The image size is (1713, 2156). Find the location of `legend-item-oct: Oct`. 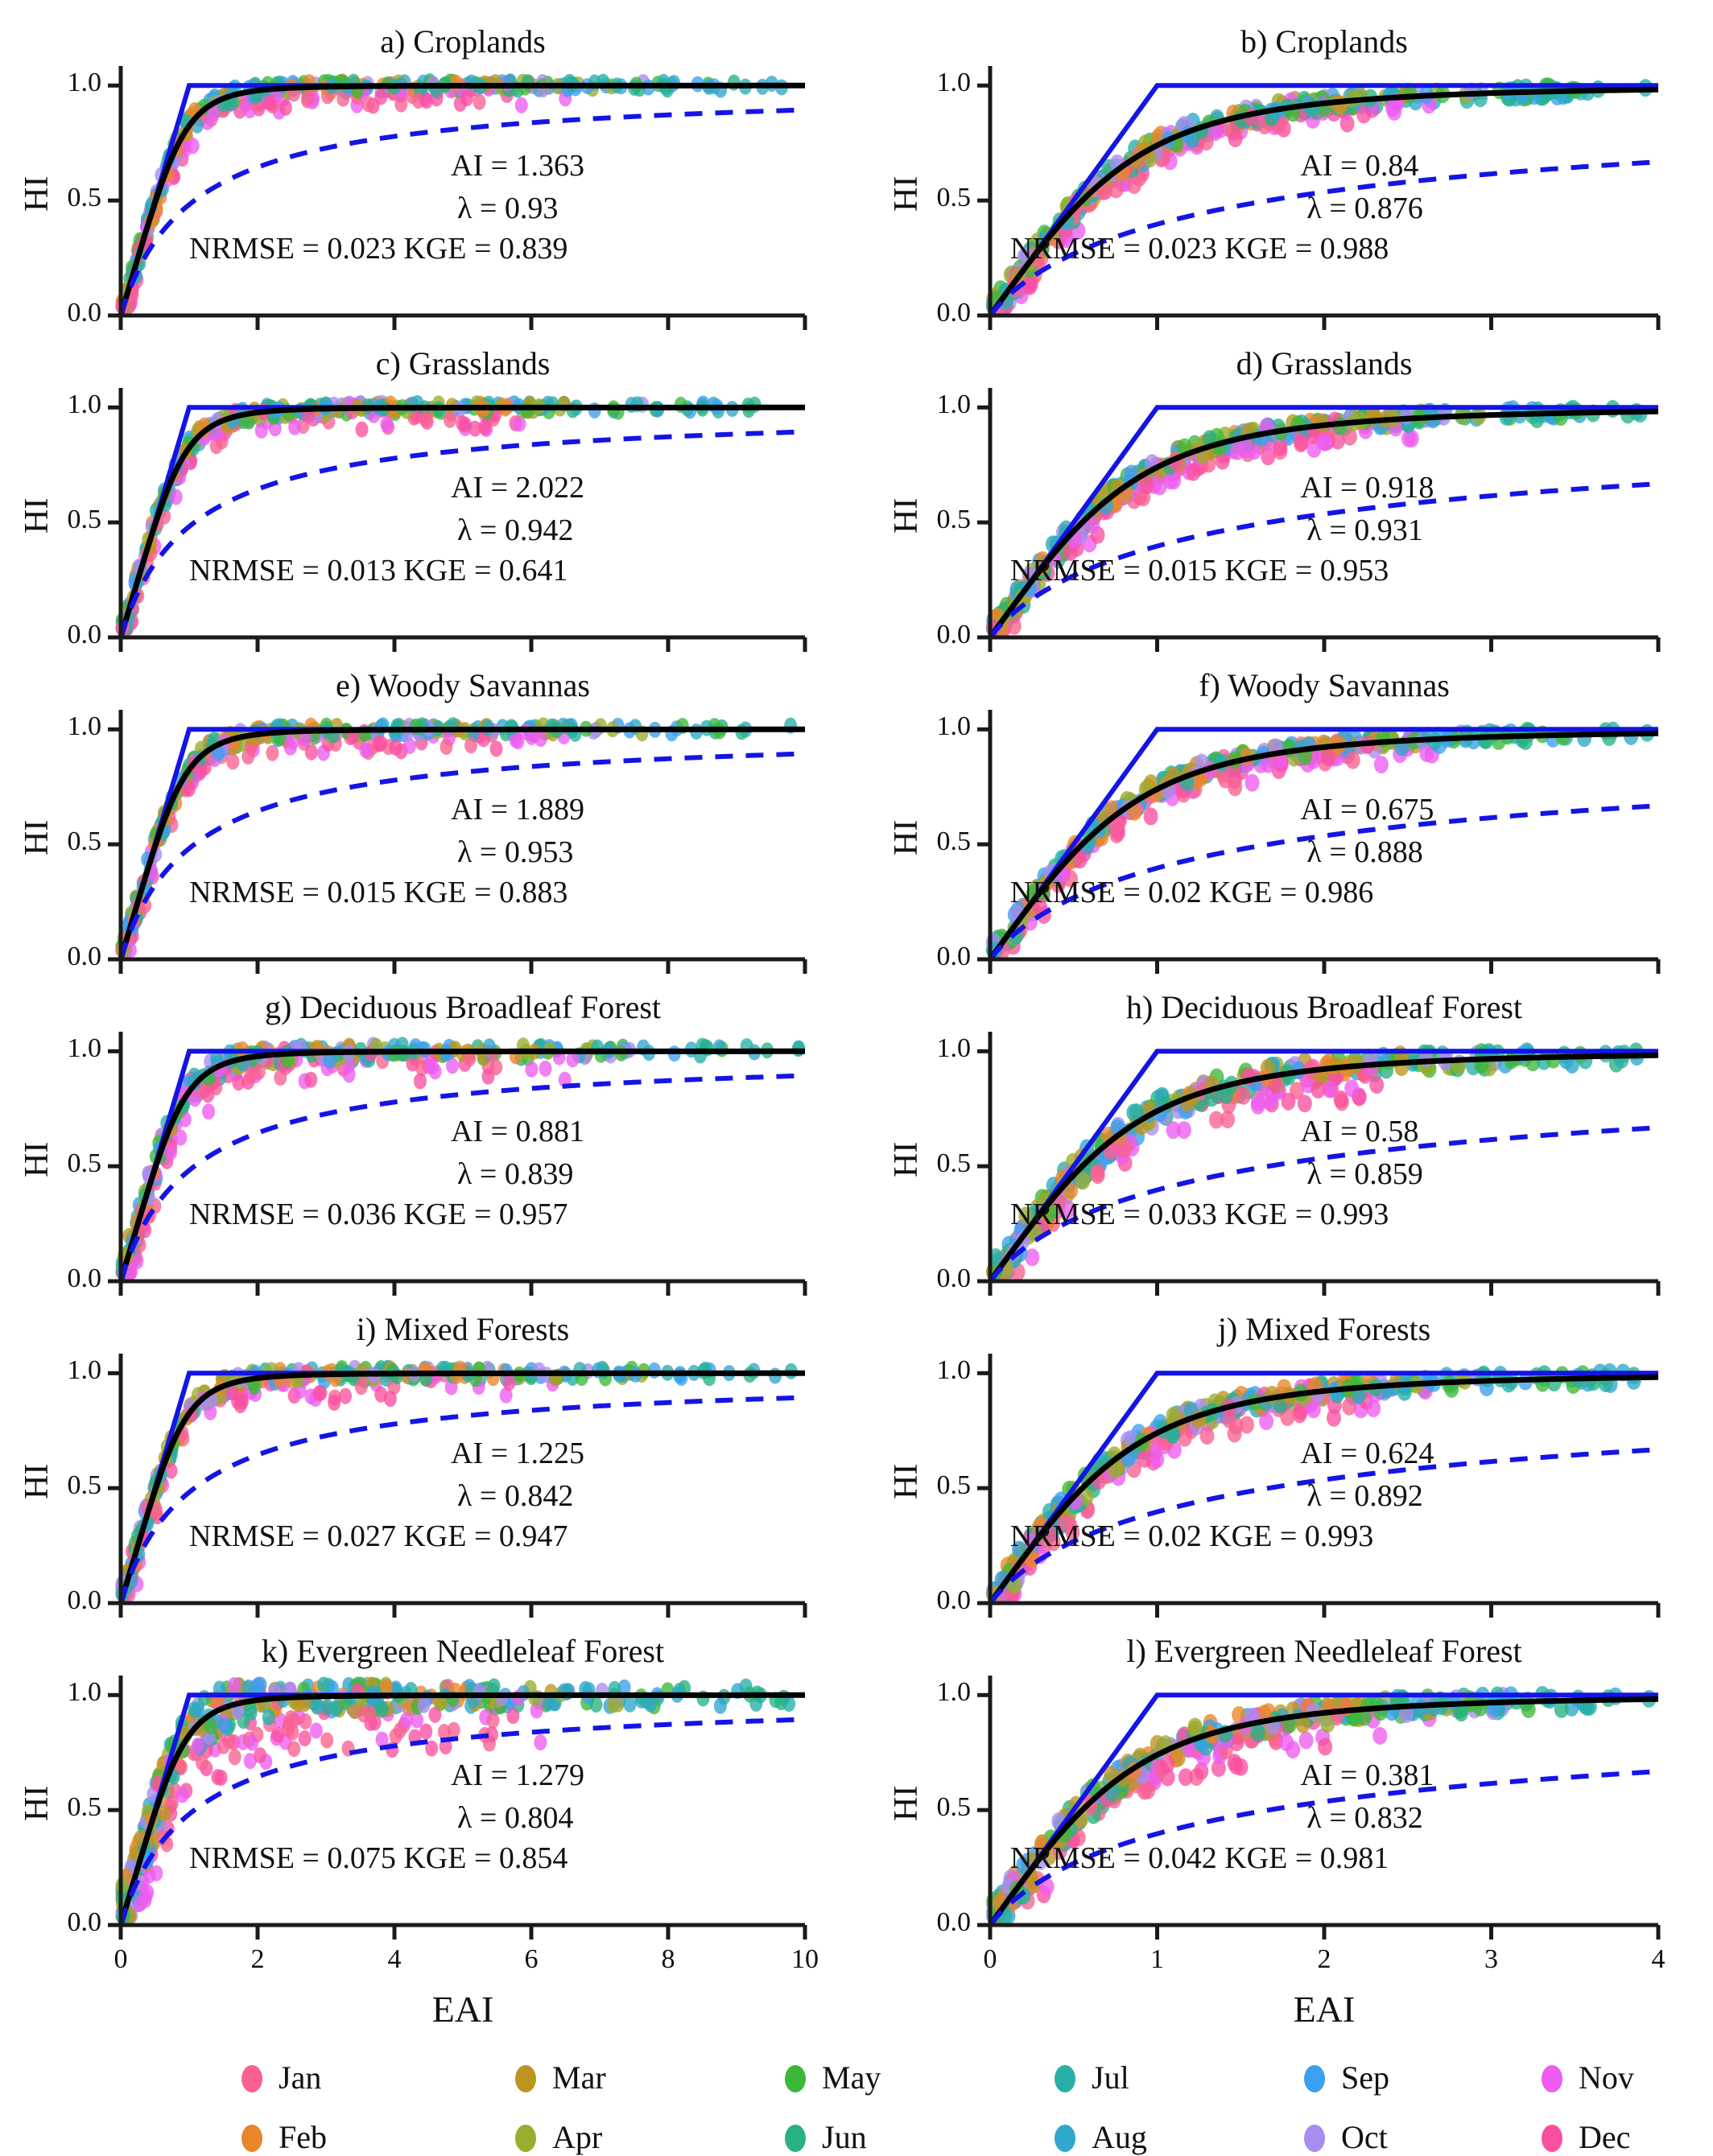

legend-item-oct: Oct is located at coordinates (1346, 2137).